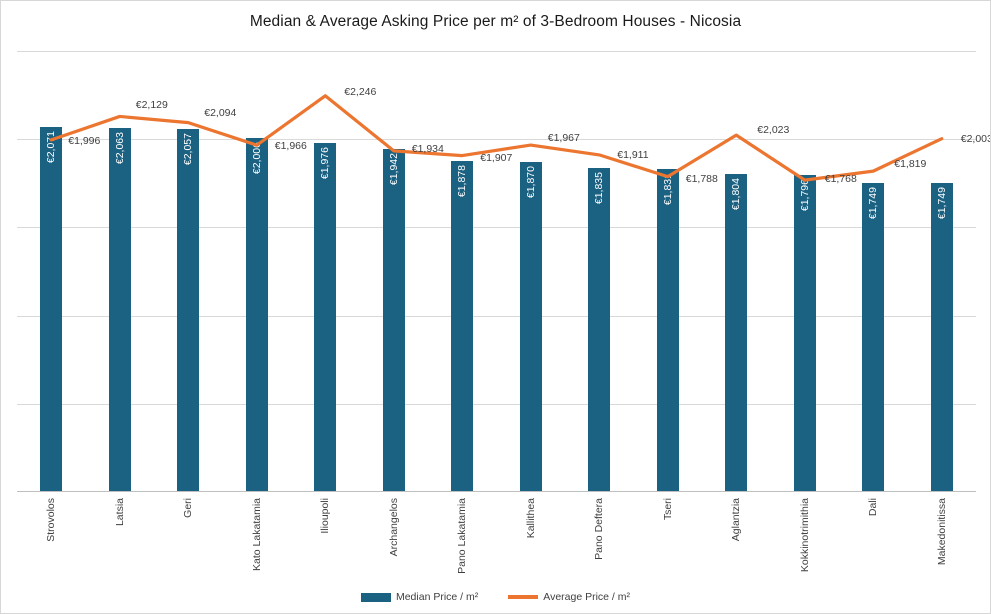 The height and width of the screenshot is (614, 991). Describe the element at coordinates (667, 509) in the screenshot. I see `x-axis-label-tseri: Tseri` at that location.